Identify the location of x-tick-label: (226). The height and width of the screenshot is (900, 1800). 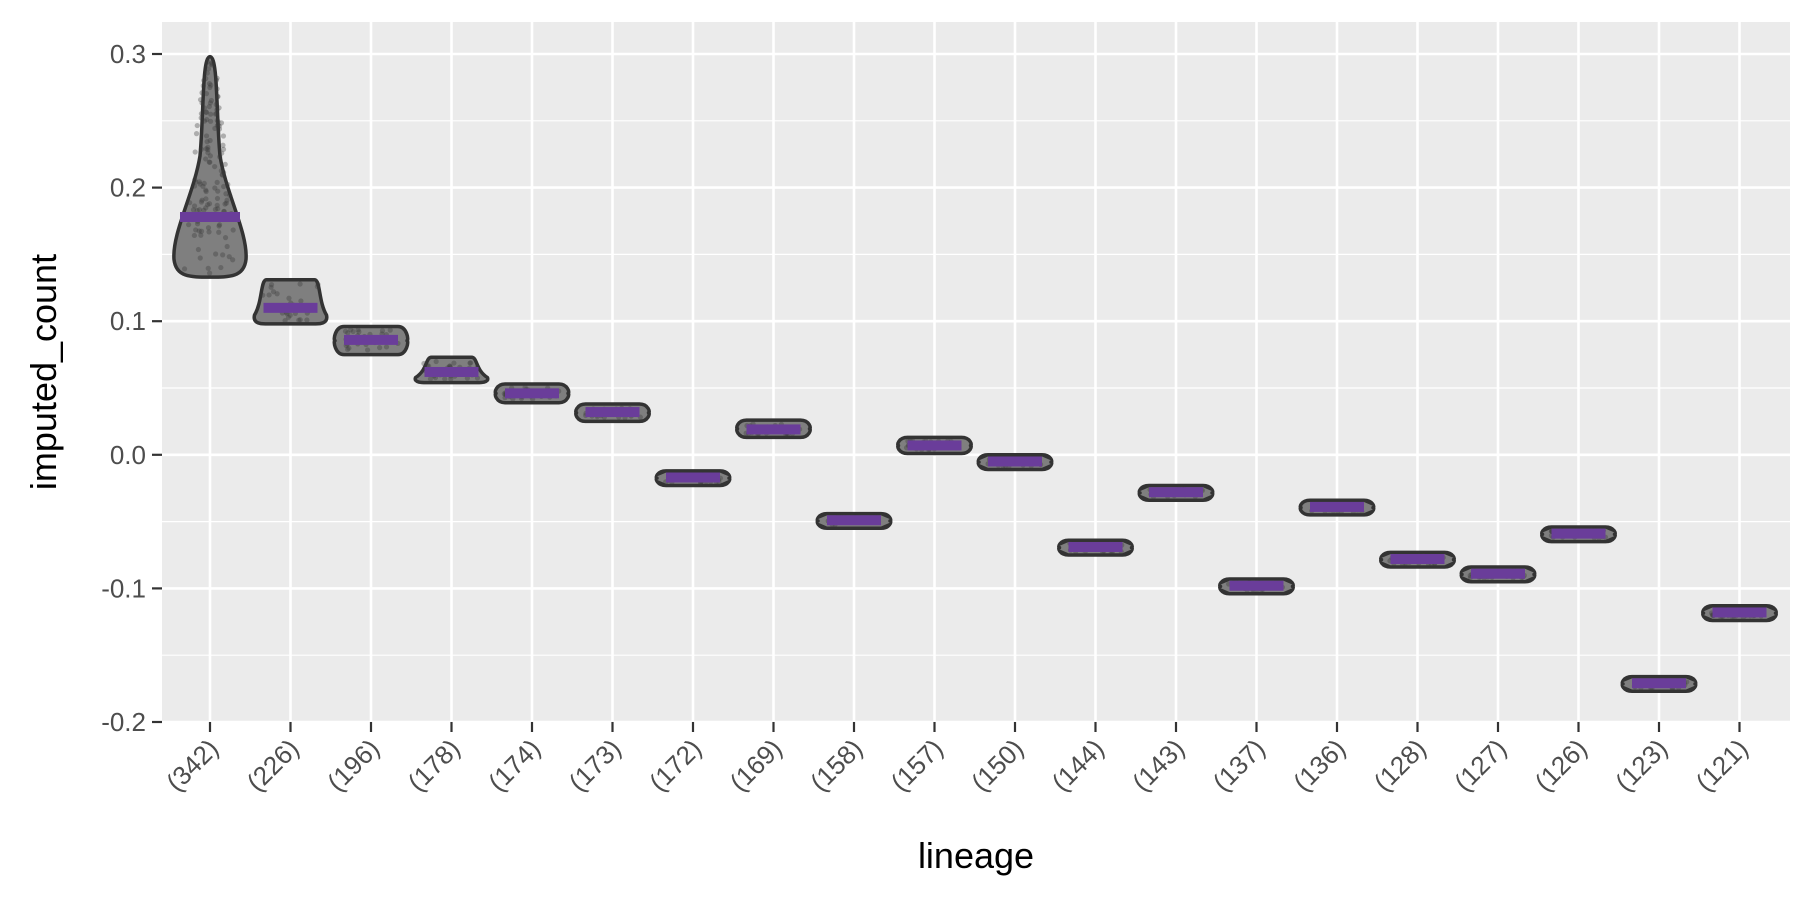
(273, 765).